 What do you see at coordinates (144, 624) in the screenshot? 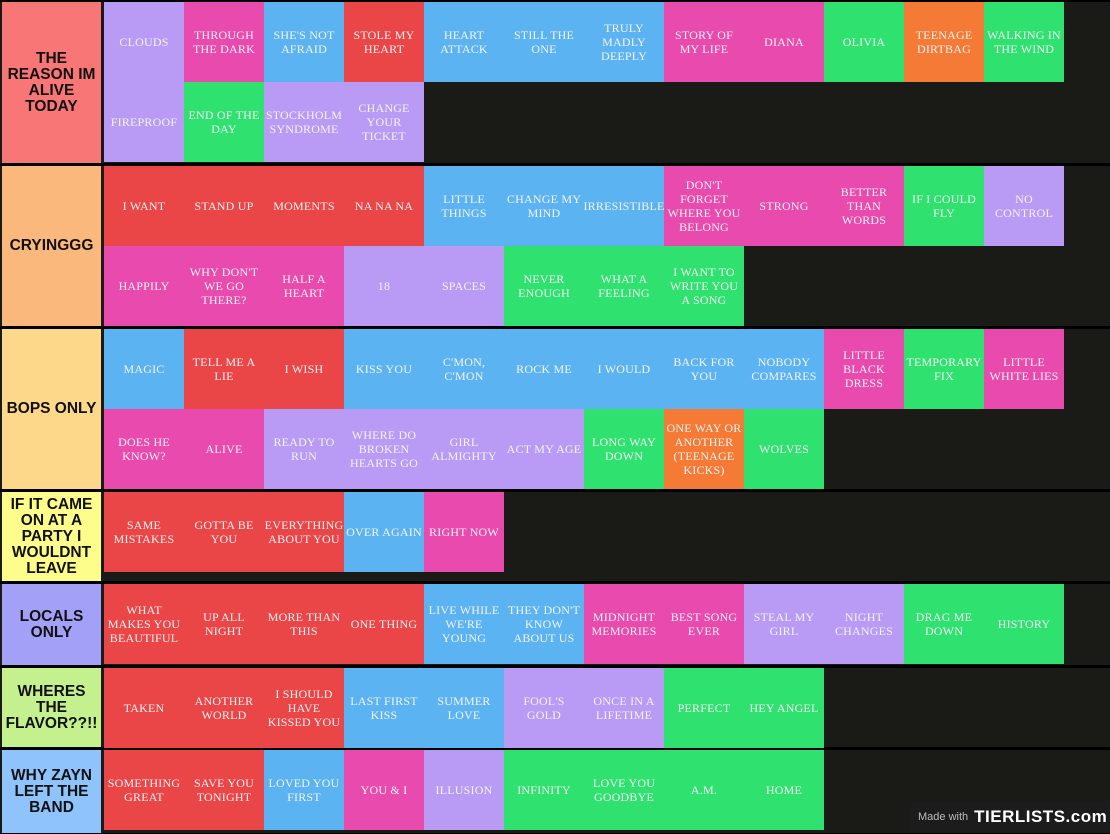
I see `song-tile: WHAT MAKES YOU BEAUTIFUL` at bounding box center [144, 624].